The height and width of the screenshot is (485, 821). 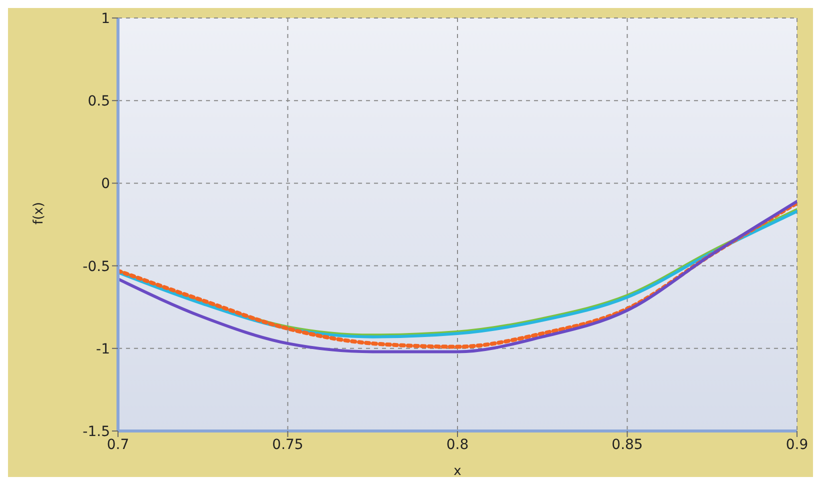 I want to click on y-tick-label: 0, so click(x=105, y=184).